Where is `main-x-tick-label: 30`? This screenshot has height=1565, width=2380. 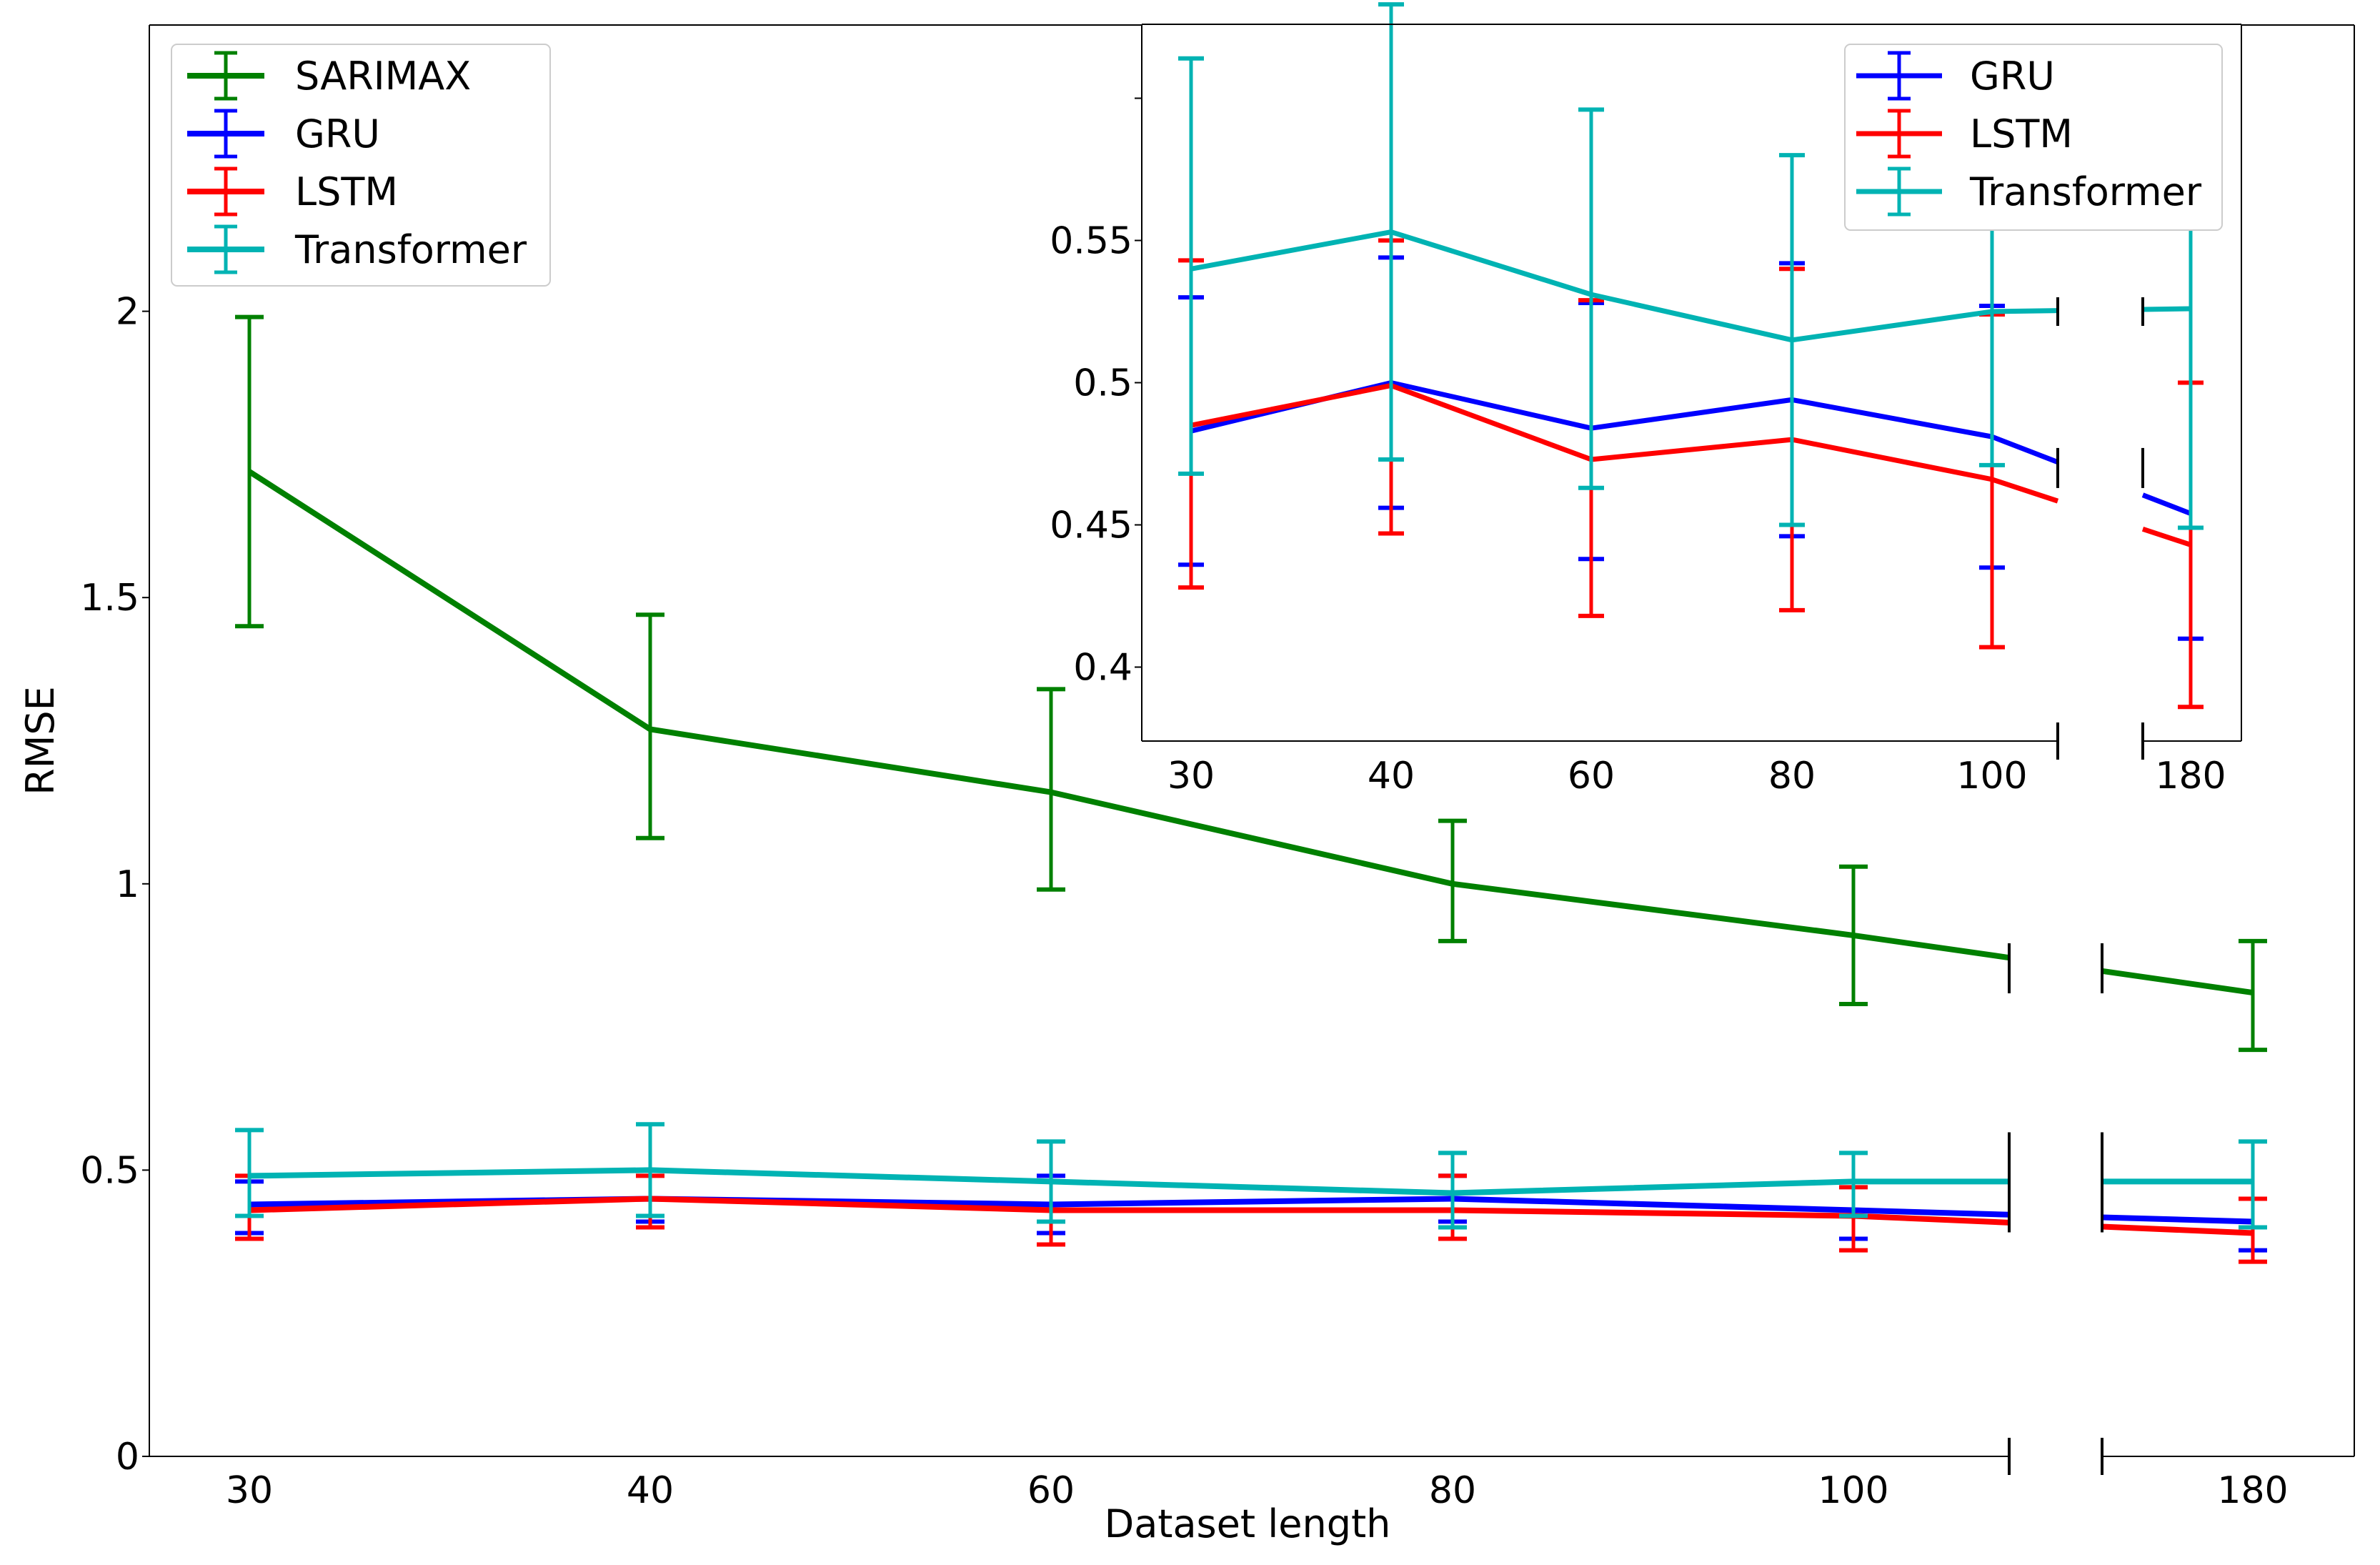
main-x-tick-label: 30 is located at coordinates (249, 1491).